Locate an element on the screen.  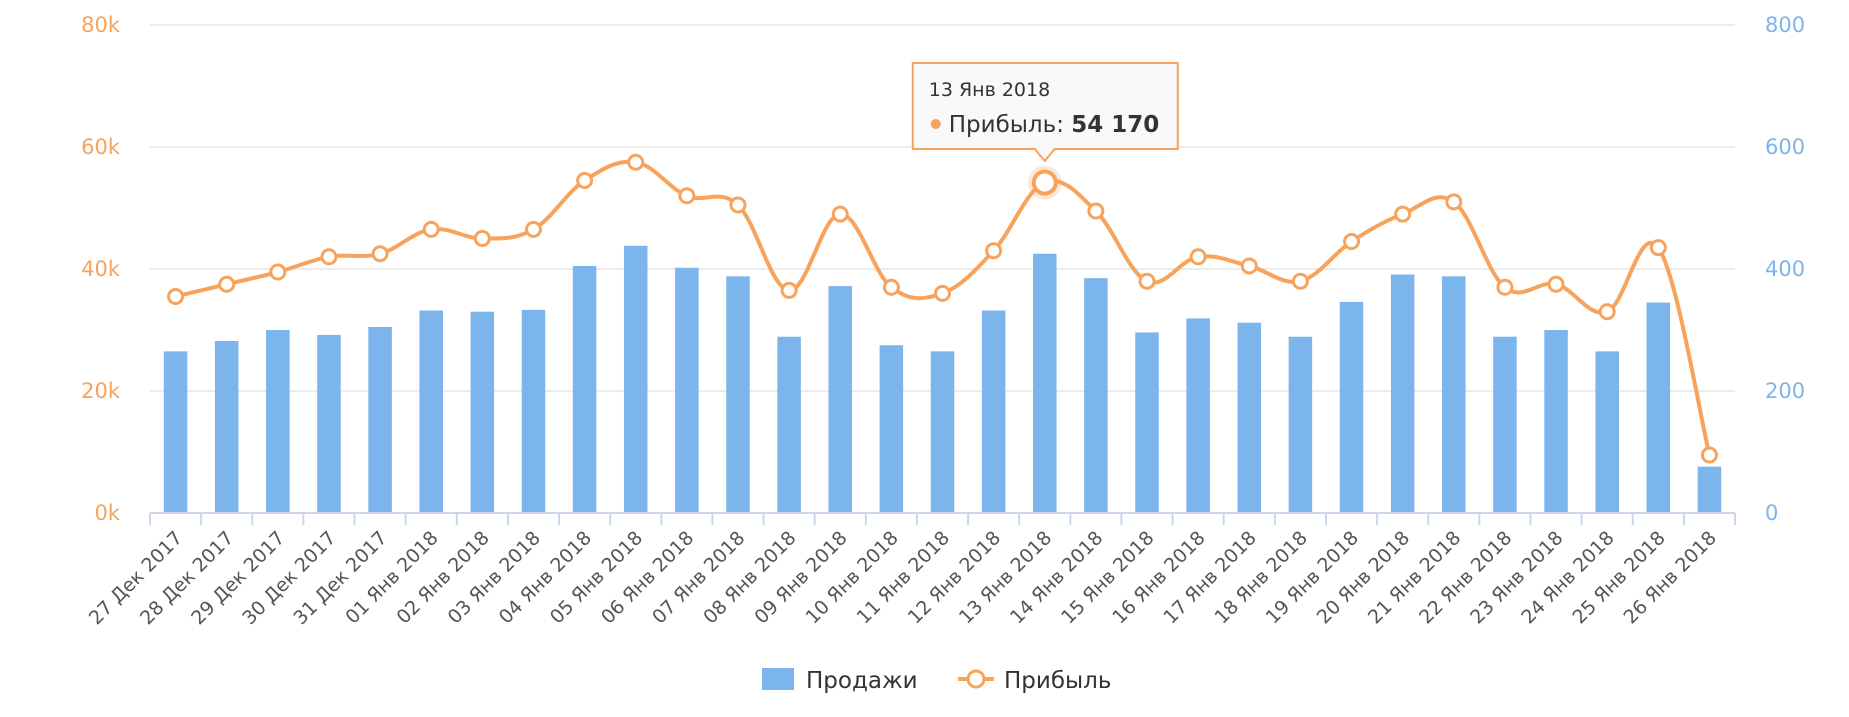
right-y-tick-label: 600 is located at coordinates (1785, 147).